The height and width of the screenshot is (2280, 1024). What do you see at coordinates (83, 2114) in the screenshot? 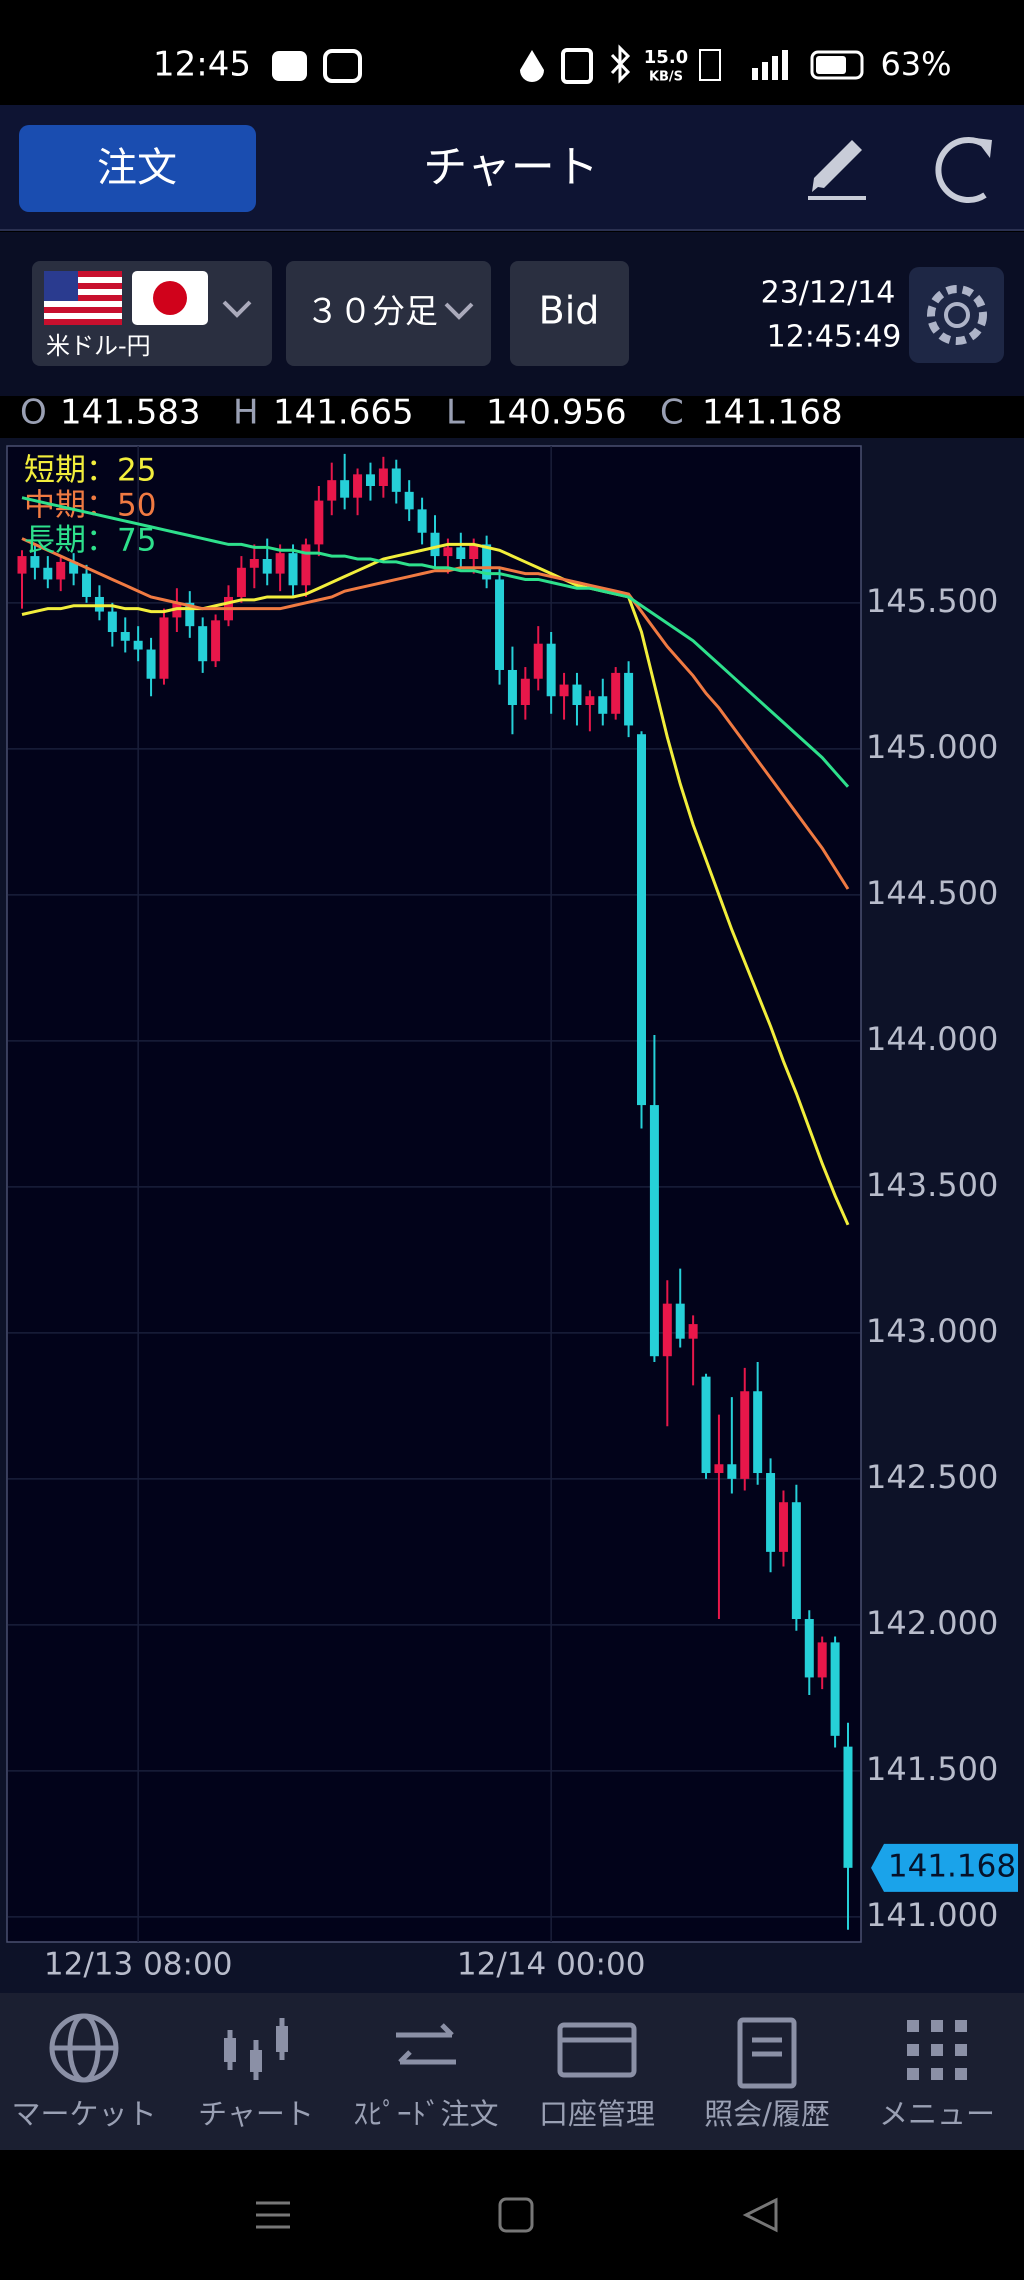
I see `nav-label: マーケット` at bounding box center [83, 2114].